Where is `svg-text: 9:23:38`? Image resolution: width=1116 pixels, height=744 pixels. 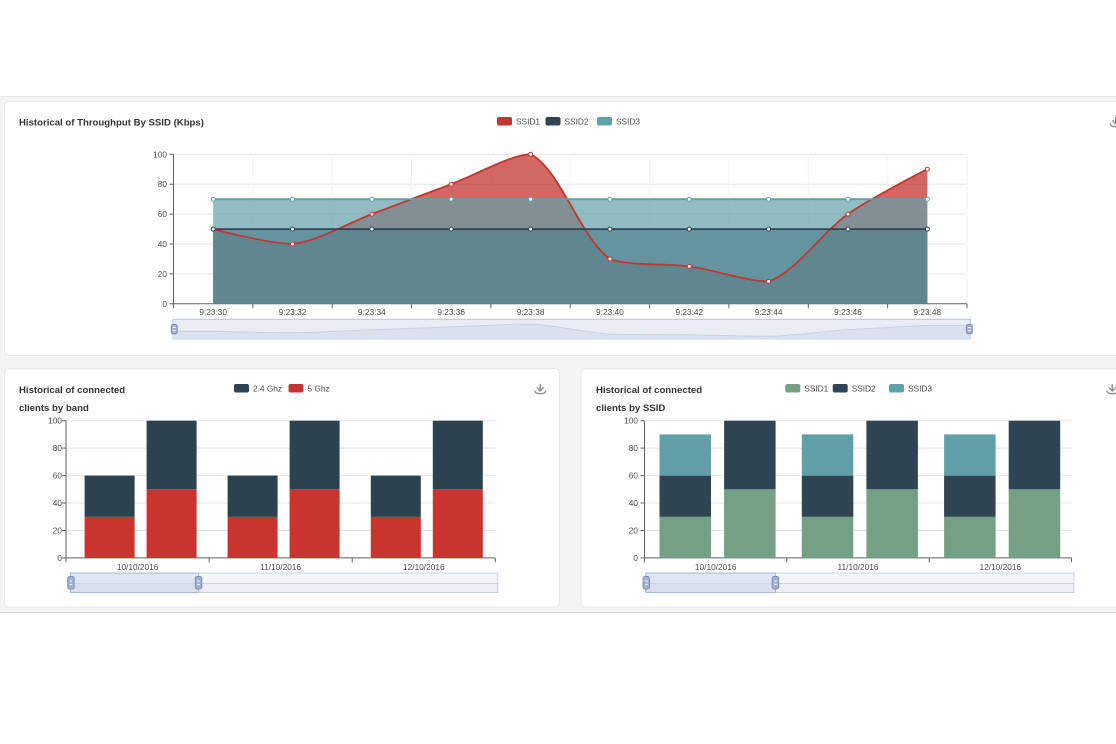
svg-text: 9:23:38 is located at coordinates (531, 312).